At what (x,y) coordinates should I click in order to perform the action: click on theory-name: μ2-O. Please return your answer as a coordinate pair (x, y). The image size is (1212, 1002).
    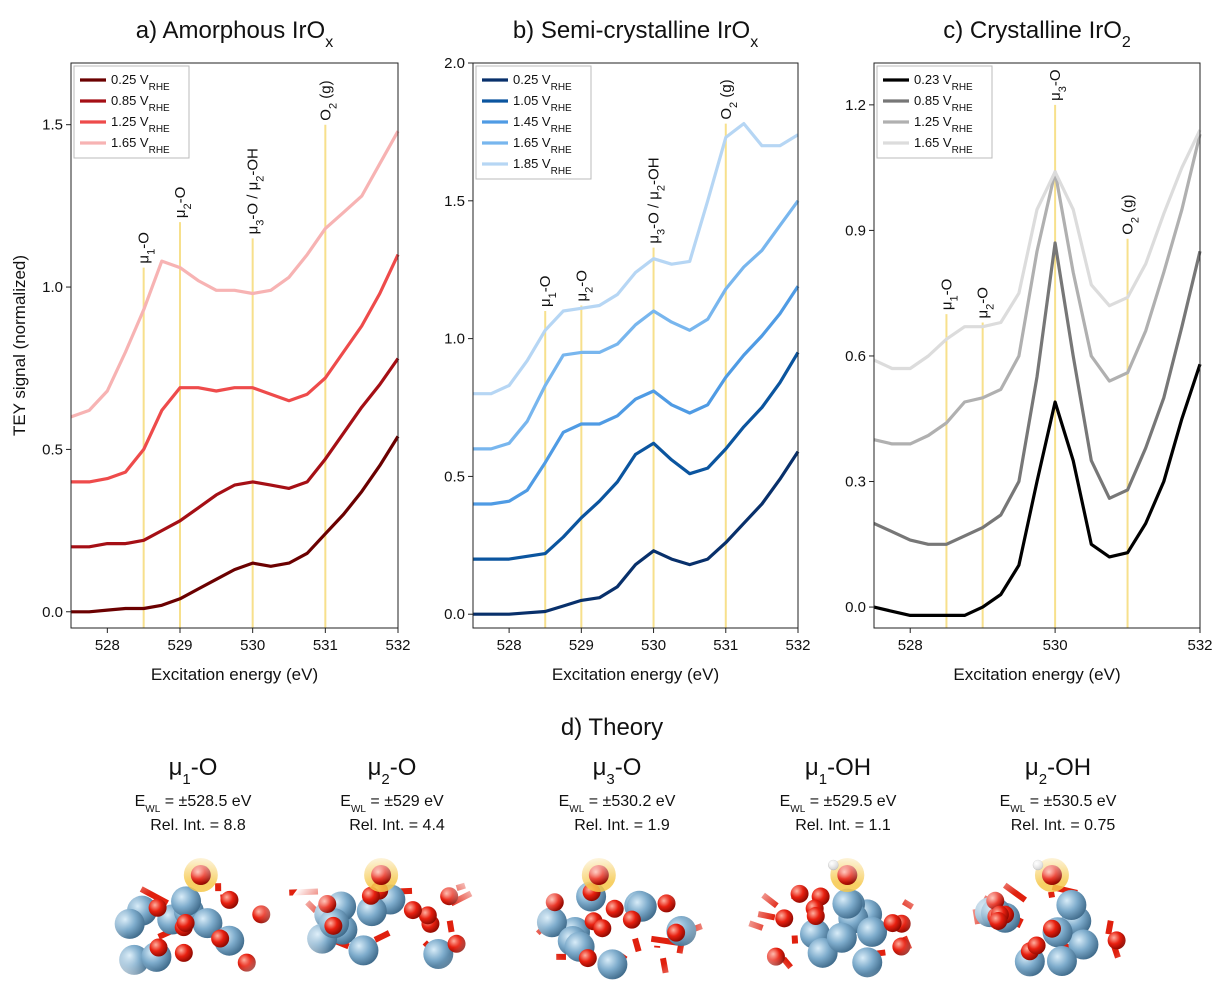
    Looking at the image, I should click on (392, 771).